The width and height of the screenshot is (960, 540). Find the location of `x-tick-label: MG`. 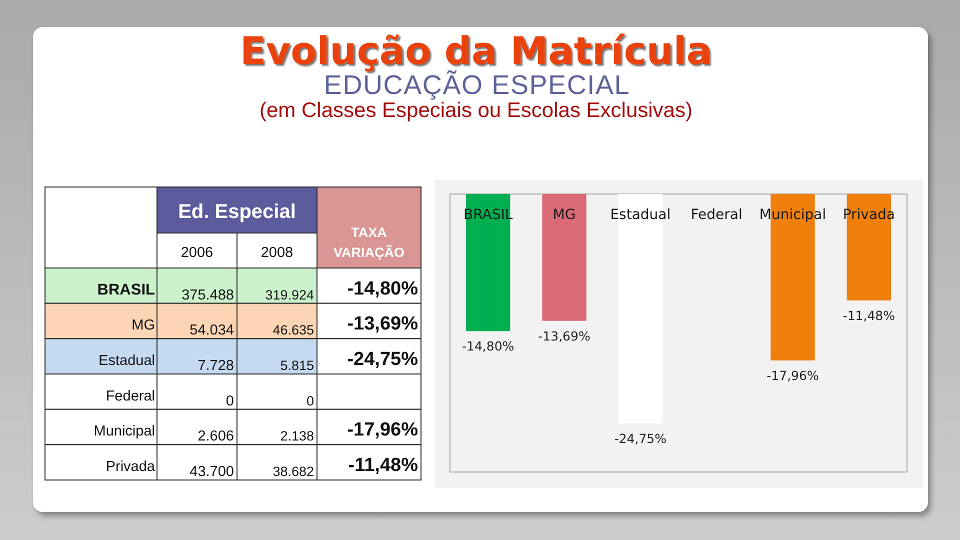

x-tick-label: MG is located at coordinates (564, 214).